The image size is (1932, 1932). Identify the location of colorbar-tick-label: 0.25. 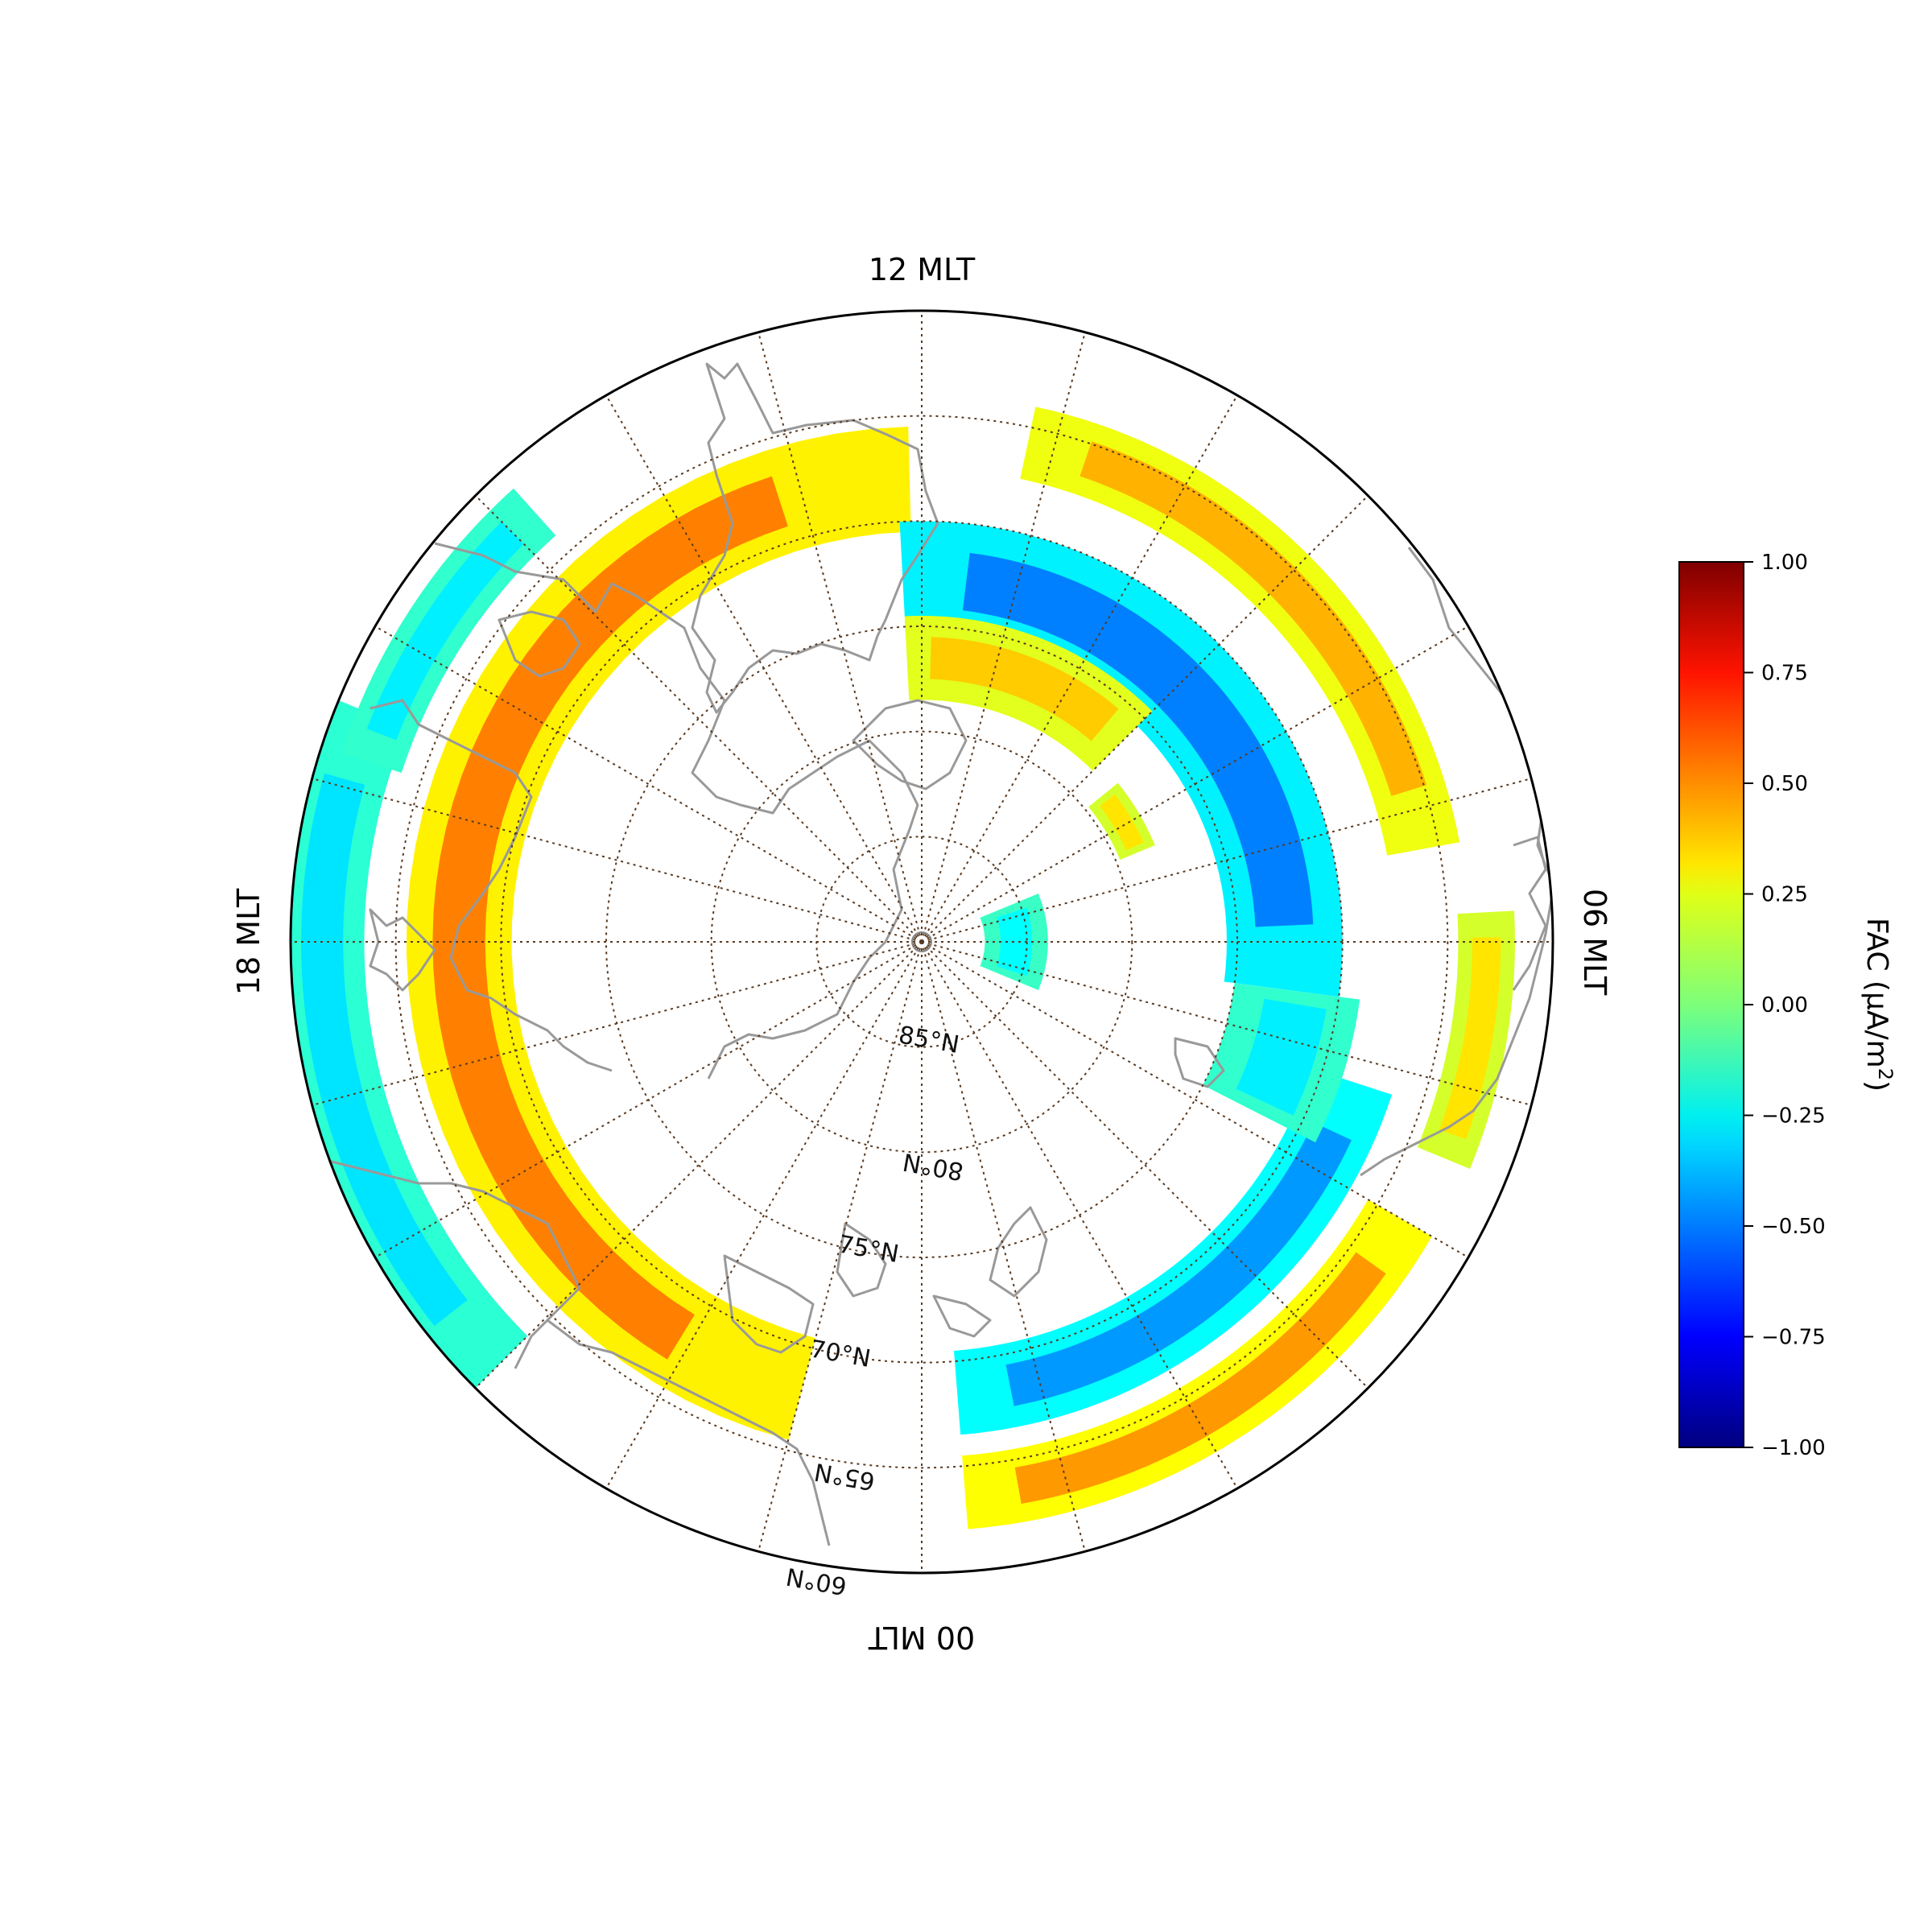
(1784, 895).